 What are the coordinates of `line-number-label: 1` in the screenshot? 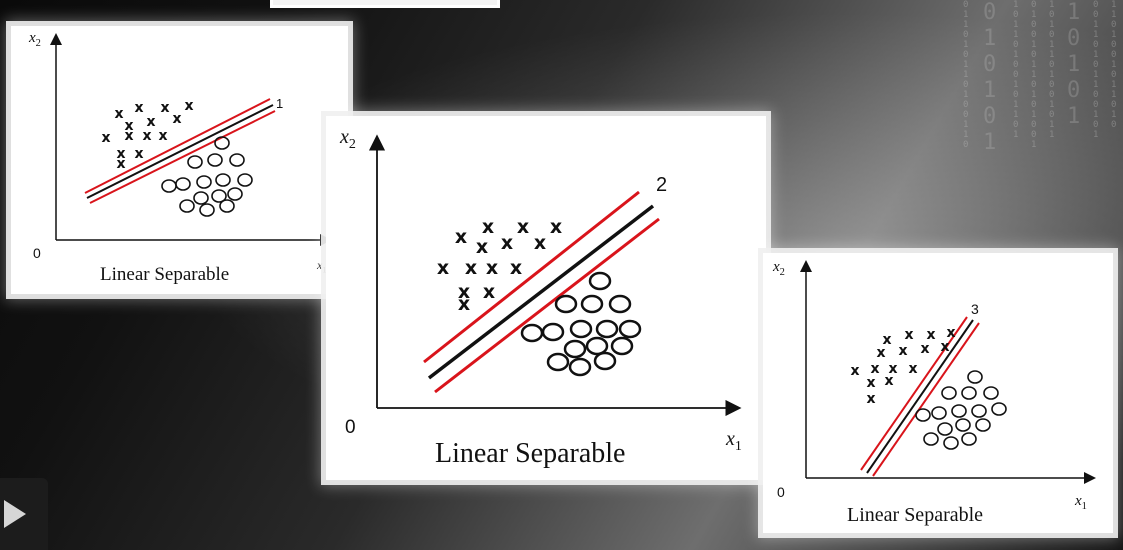 It's located at (280, 103).